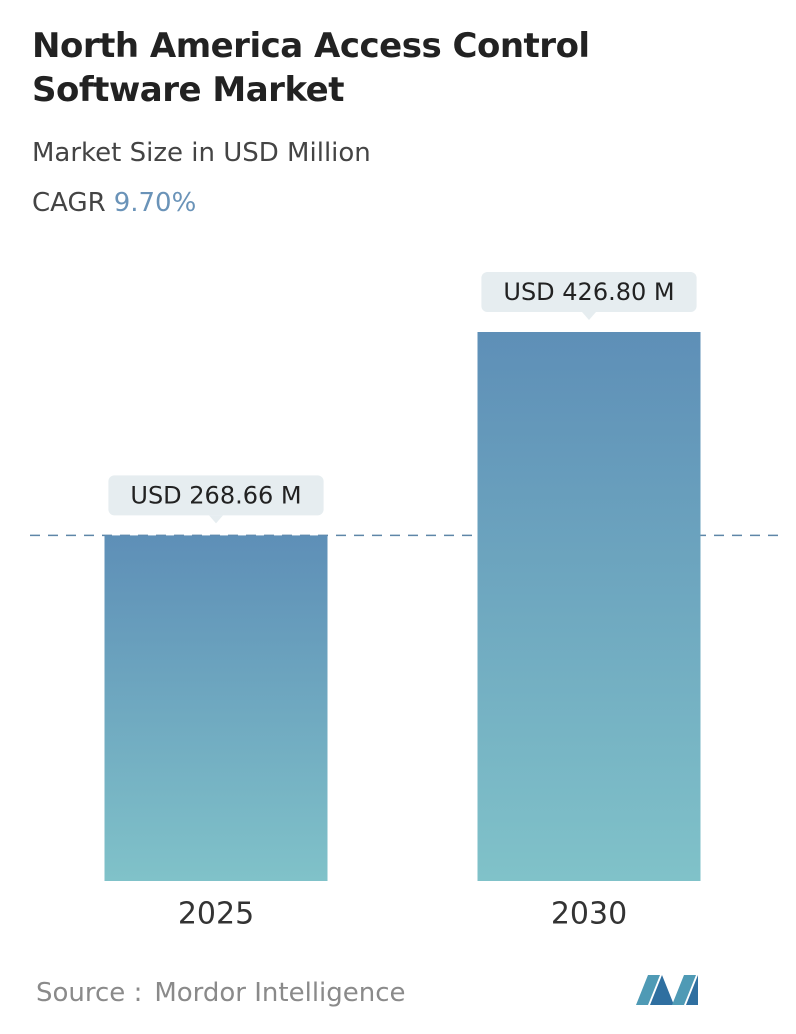  I want to click on value-callout: USD 268.66 M, so click(216, 499).